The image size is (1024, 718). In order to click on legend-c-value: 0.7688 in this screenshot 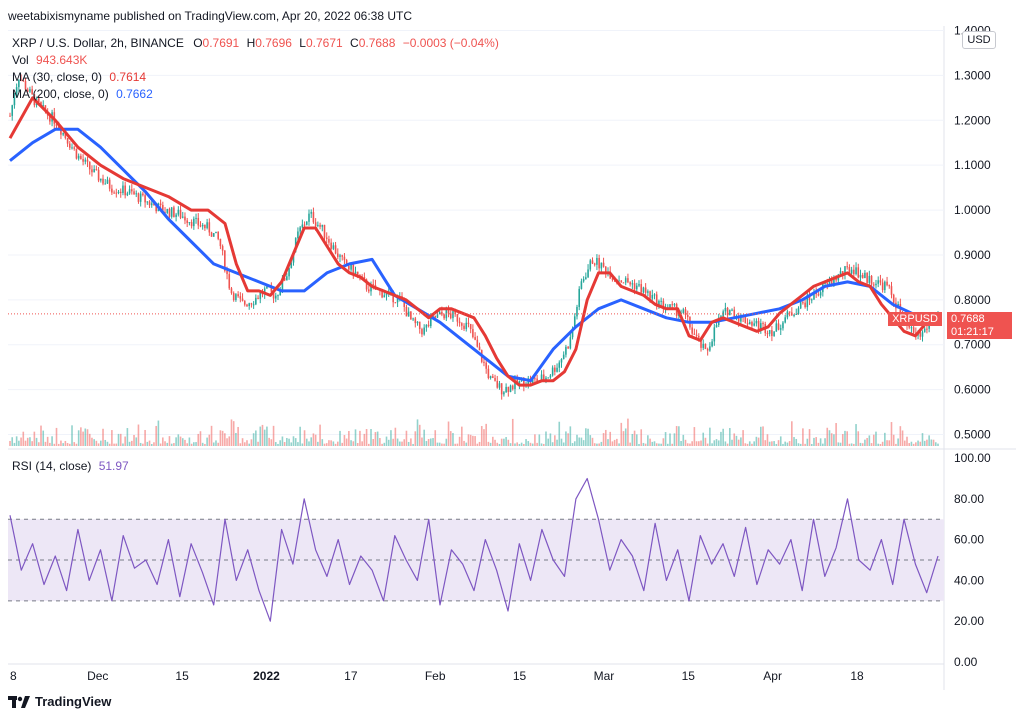, I will do `click(377, 43)`.